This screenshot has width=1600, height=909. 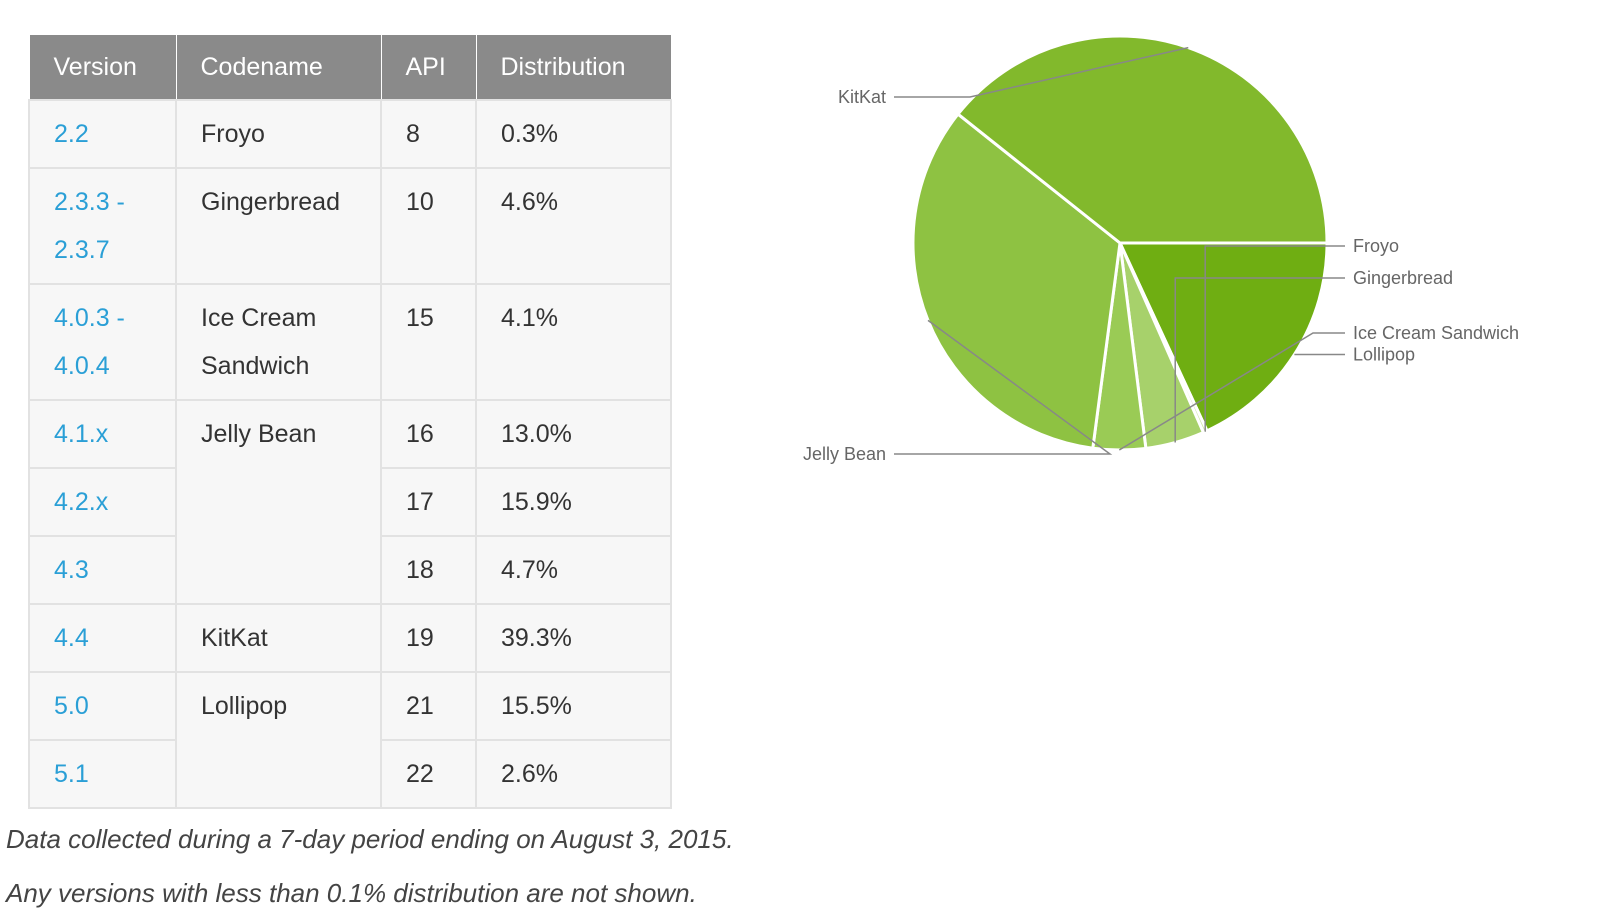 I want to click on slice-label-jelly-bean: Jelly Bean, so click(x=844, y=454).